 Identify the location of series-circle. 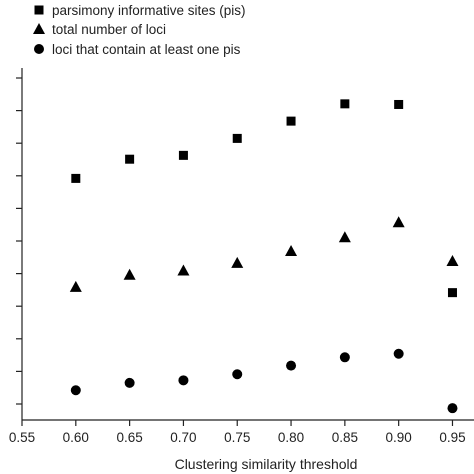
(264, 381).